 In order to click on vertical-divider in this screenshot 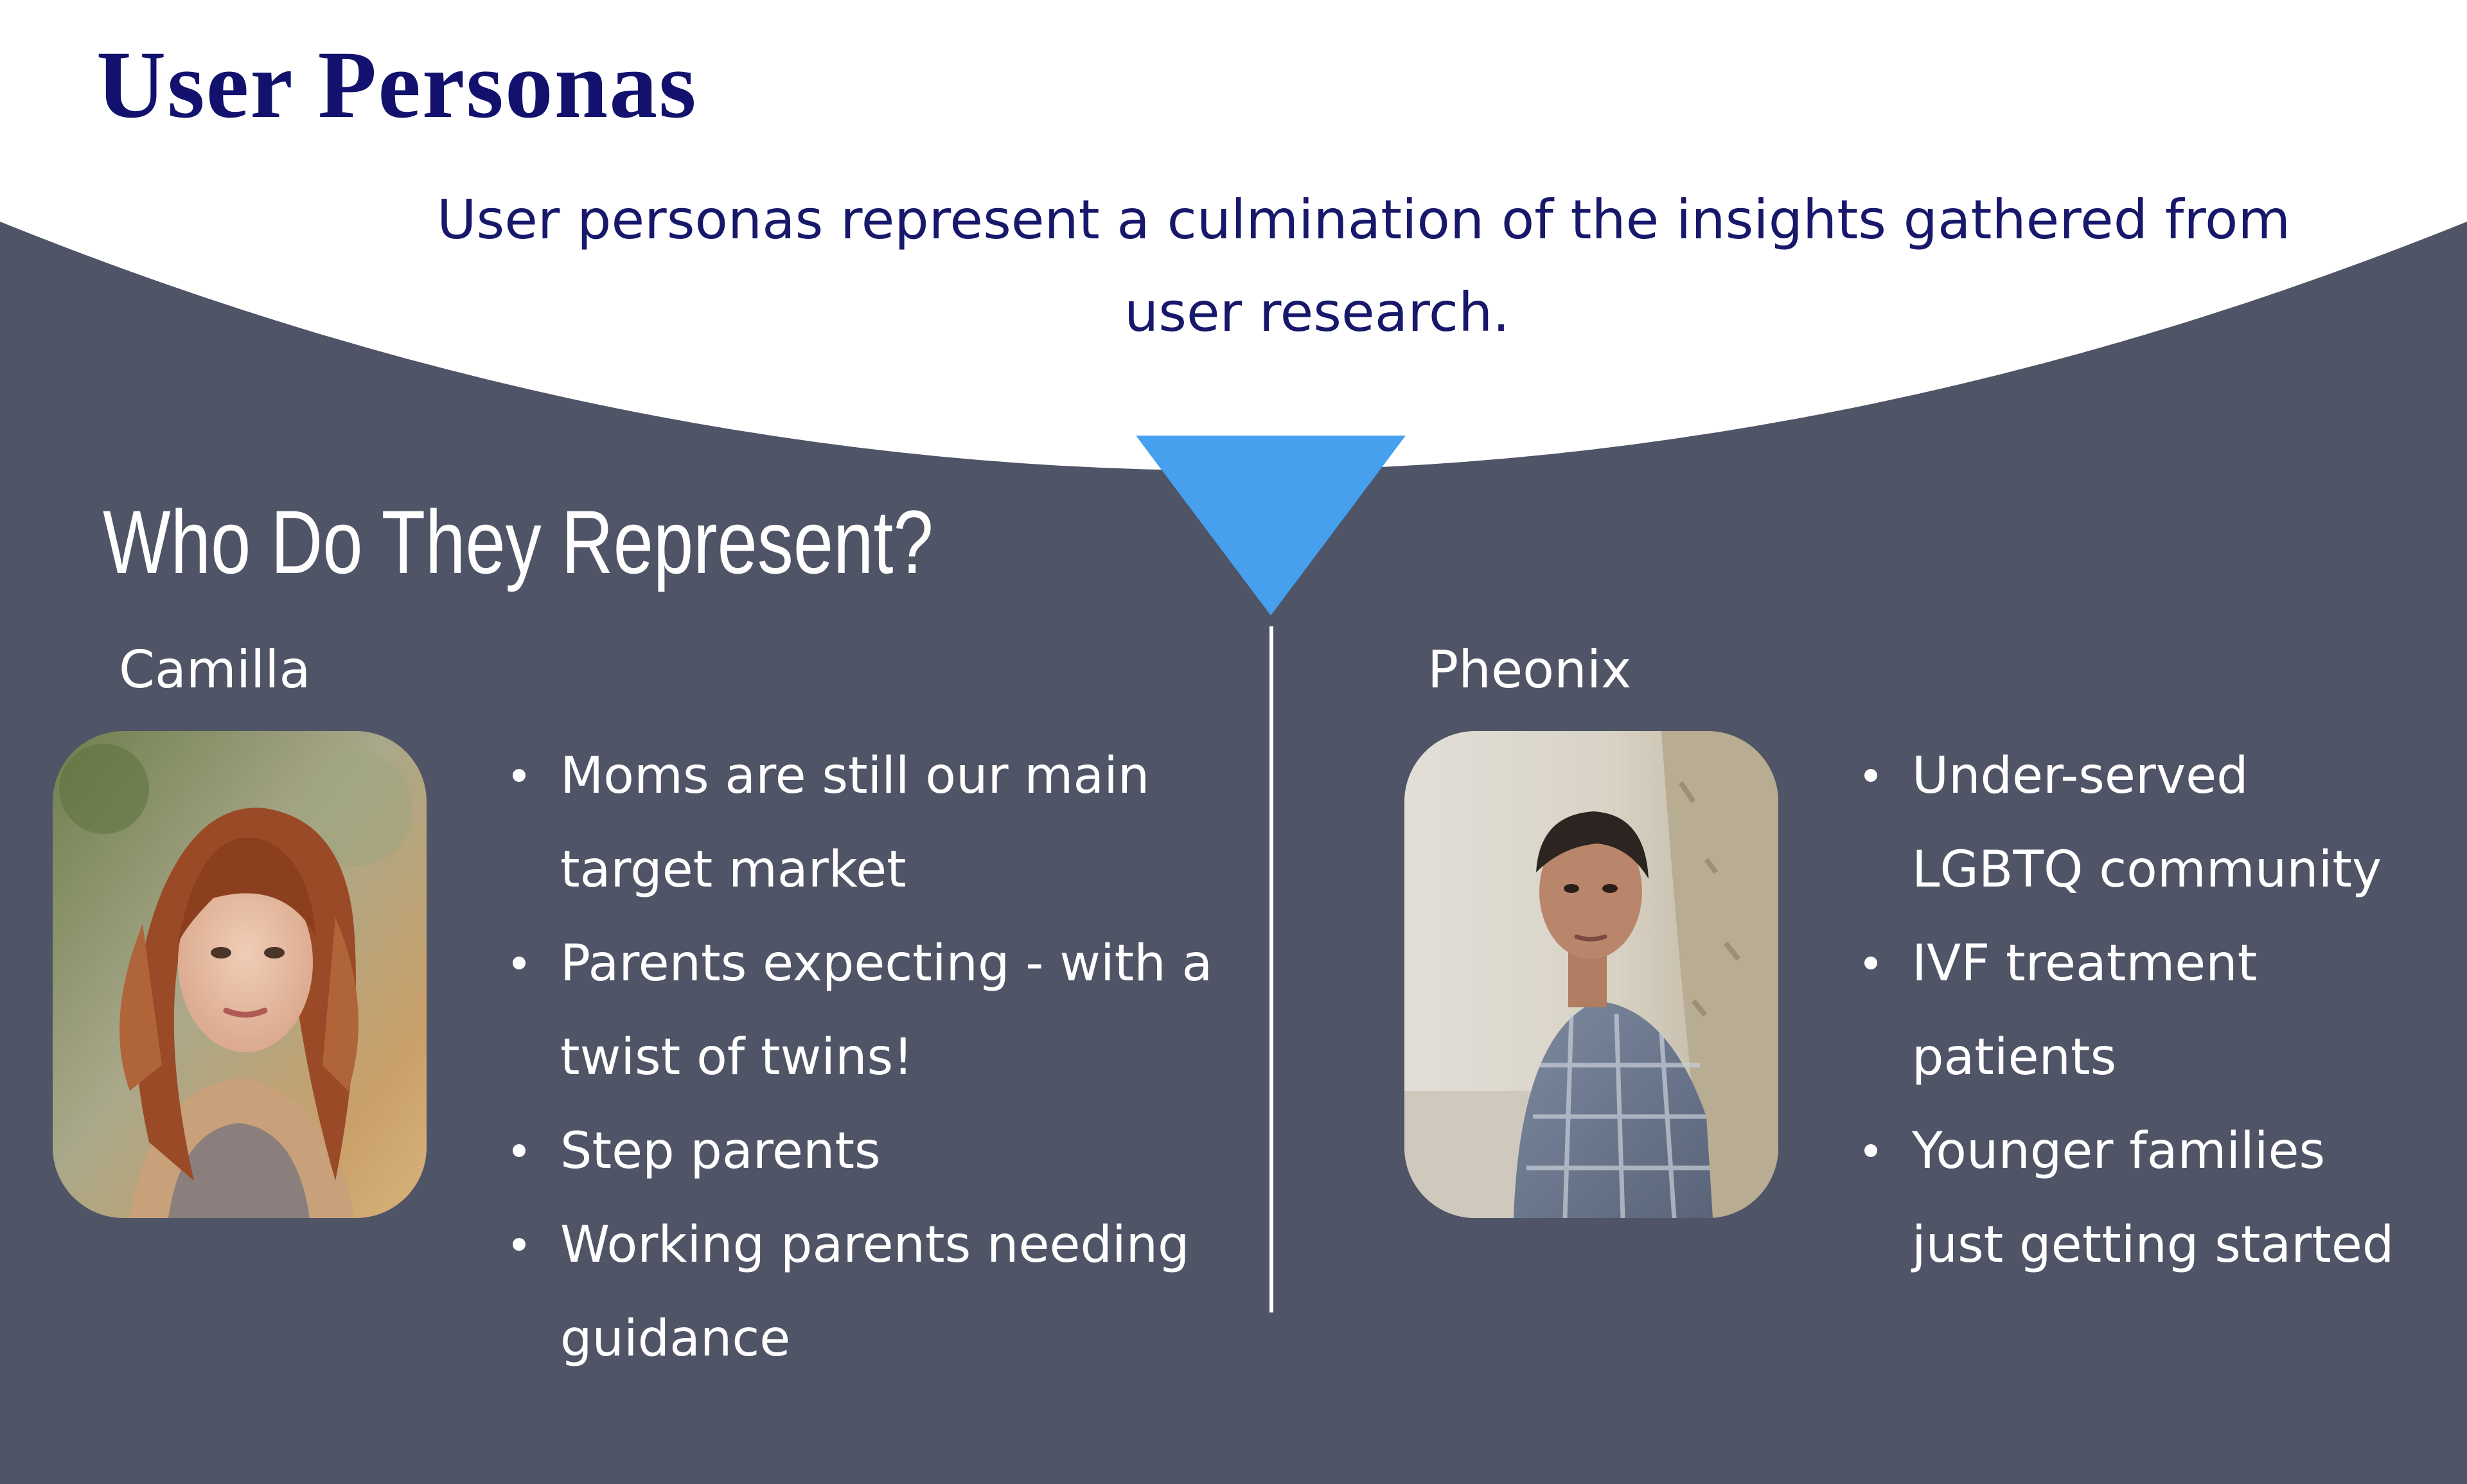, I will do `click(1271, 969)`.